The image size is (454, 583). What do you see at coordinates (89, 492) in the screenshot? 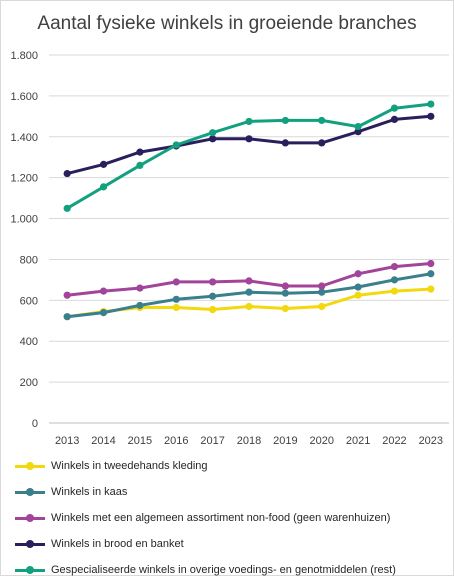
I see `legend-label: Winkels in kaas` at bounding box center [89, 492].